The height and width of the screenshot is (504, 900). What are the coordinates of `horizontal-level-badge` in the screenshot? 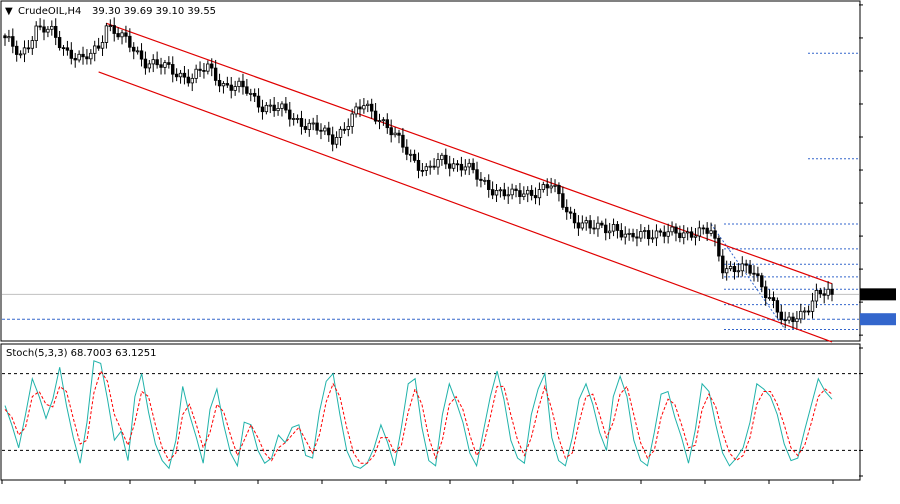 It's located at (878, 319).